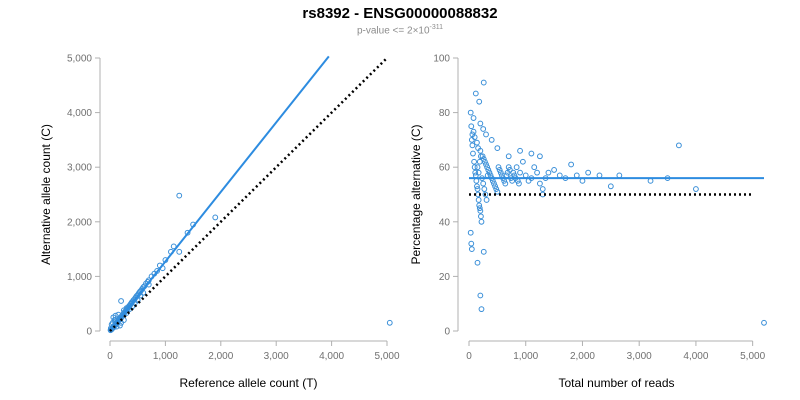 This screenshot has height=400, width=800. I want to click on left-y-tick-label: 4,000, so click(79, 113).